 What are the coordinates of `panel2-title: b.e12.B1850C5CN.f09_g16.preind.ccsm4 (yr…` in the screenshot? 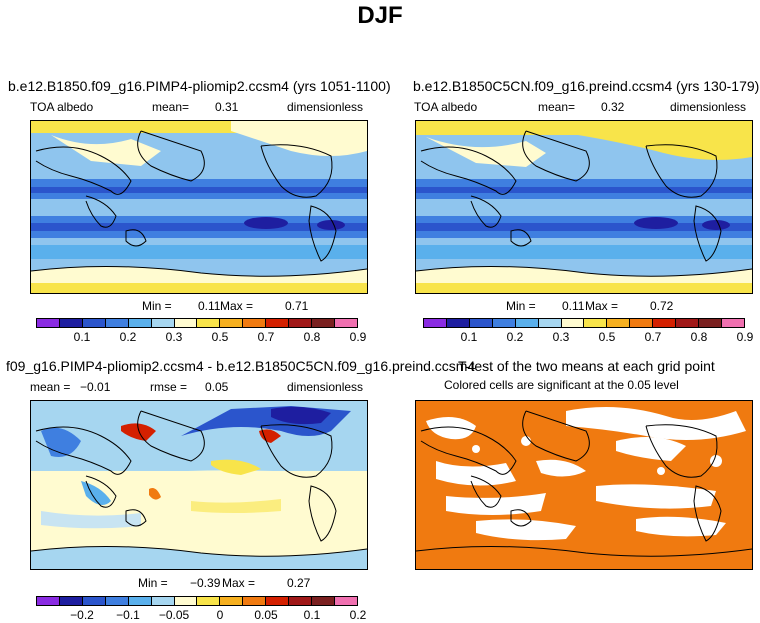 It's located at (586, 86).